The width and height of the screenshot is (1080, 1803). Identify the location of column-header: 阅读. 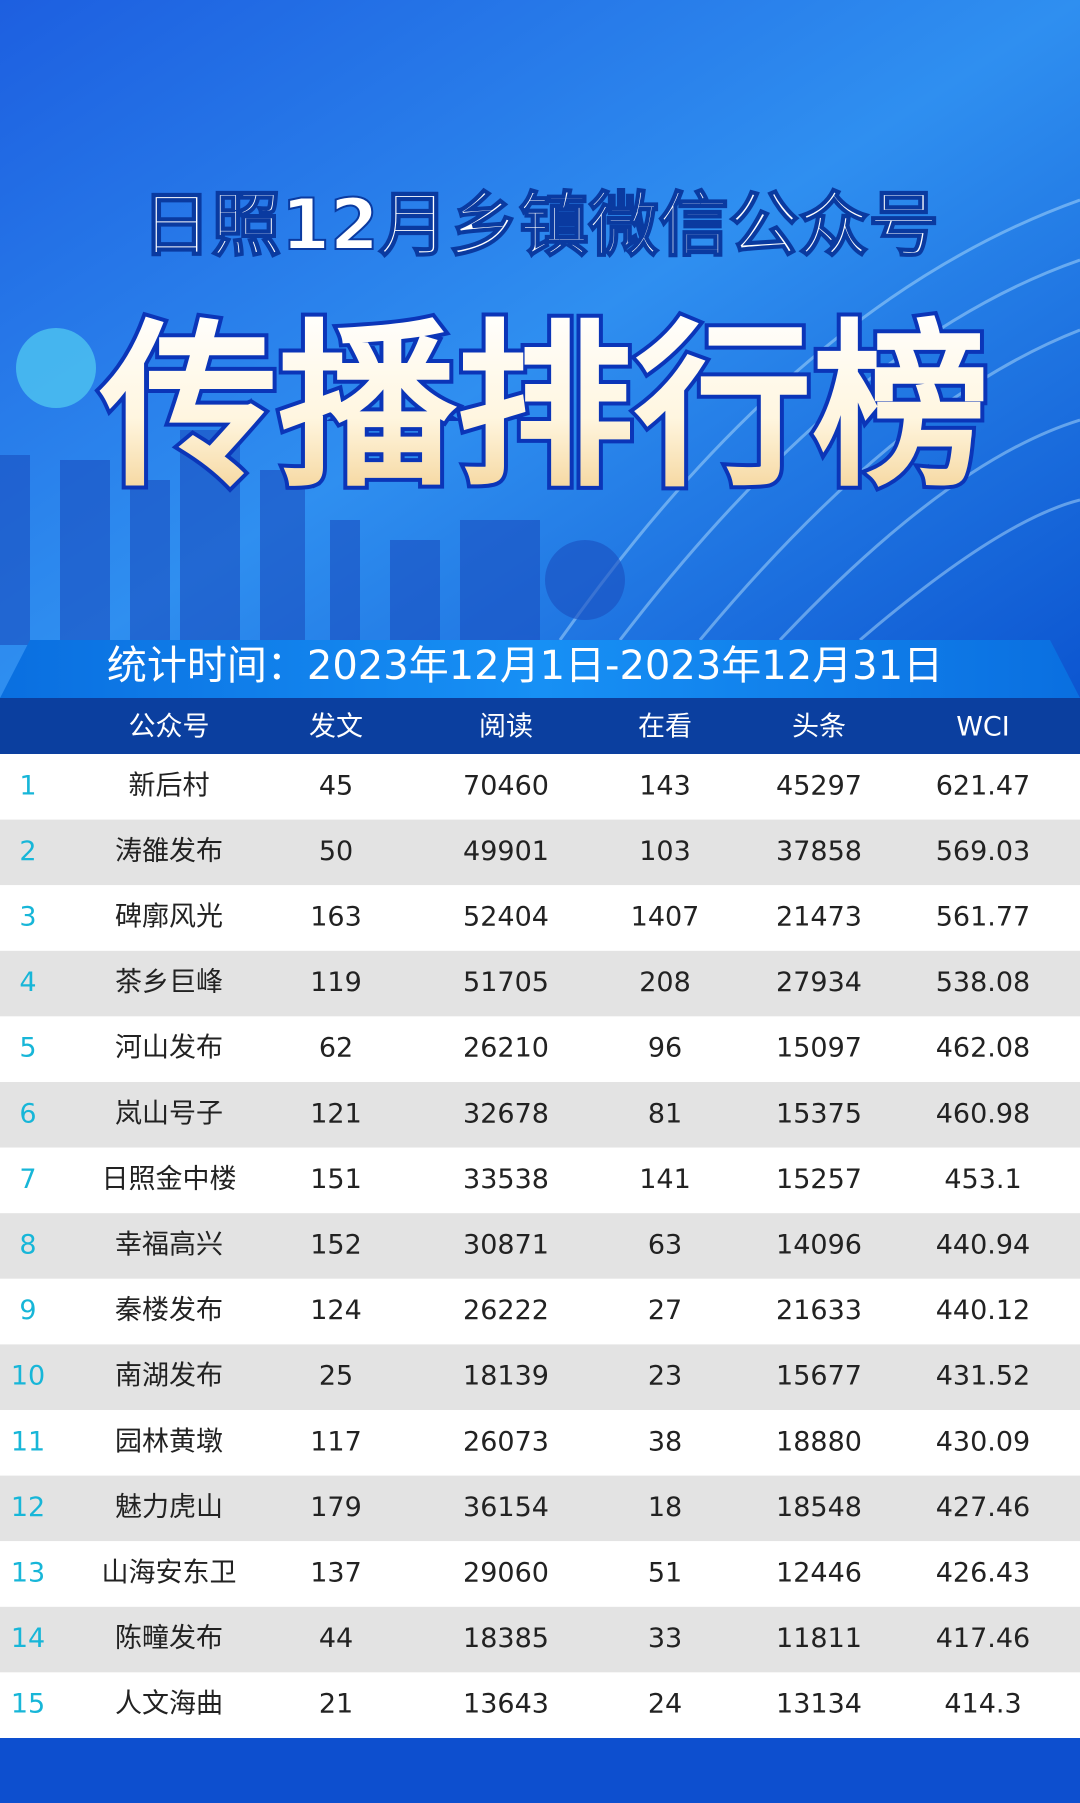
(506, 727).